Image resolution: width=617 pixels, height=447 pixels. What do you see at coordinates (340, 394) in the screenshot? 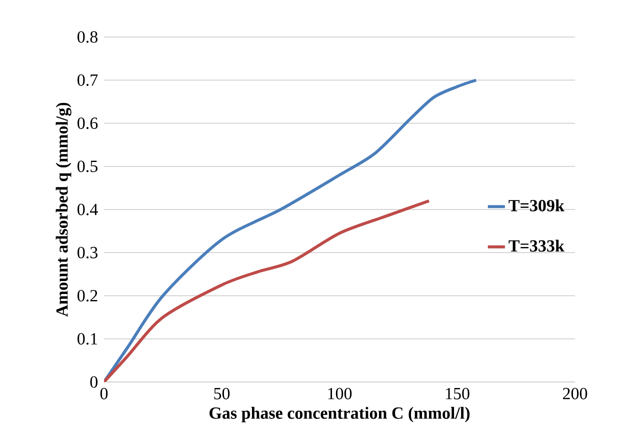
I see `x-tick-label: 100` at bounding box center [340, 394].